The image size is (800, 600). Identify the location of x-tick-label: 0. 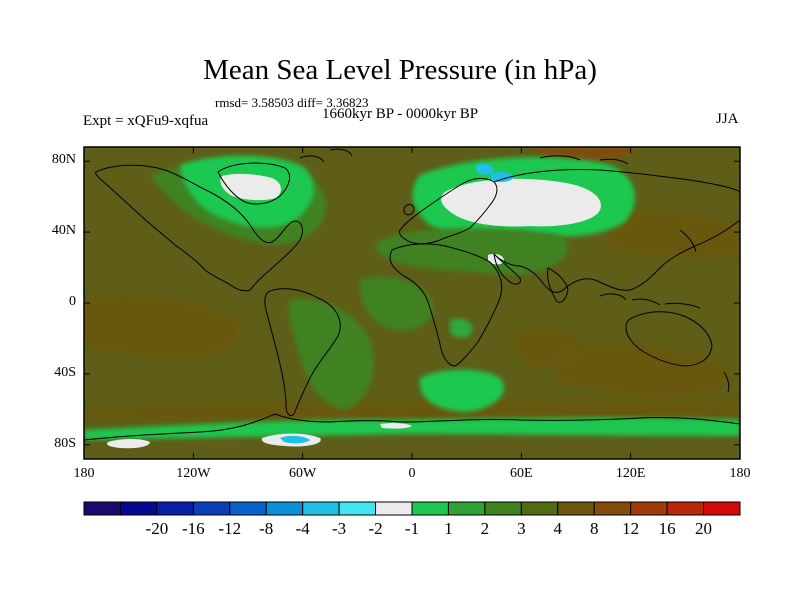
(412, 473).